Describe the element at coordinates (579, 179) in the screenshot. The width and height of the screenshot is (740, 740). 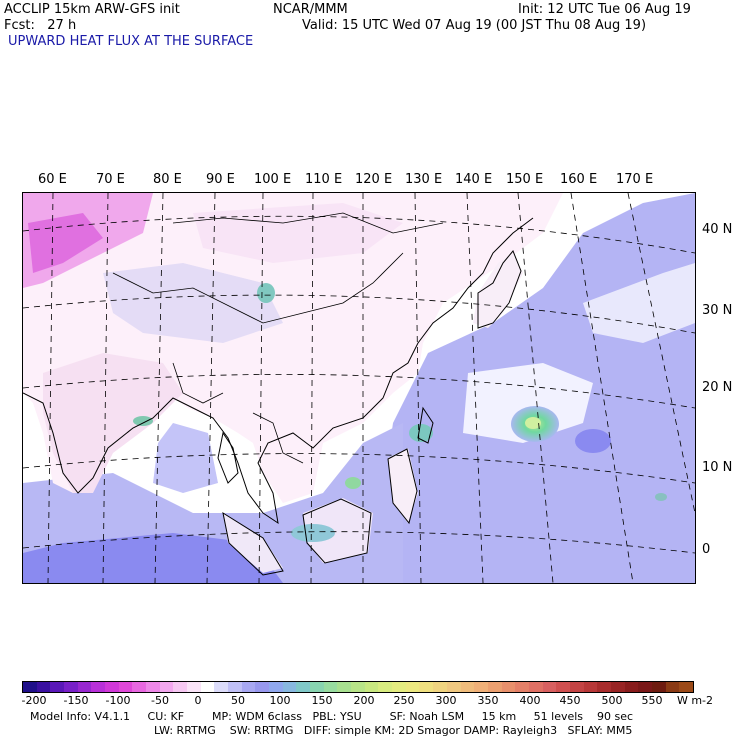
I see `lon-label-160e: 160 E` at that location.